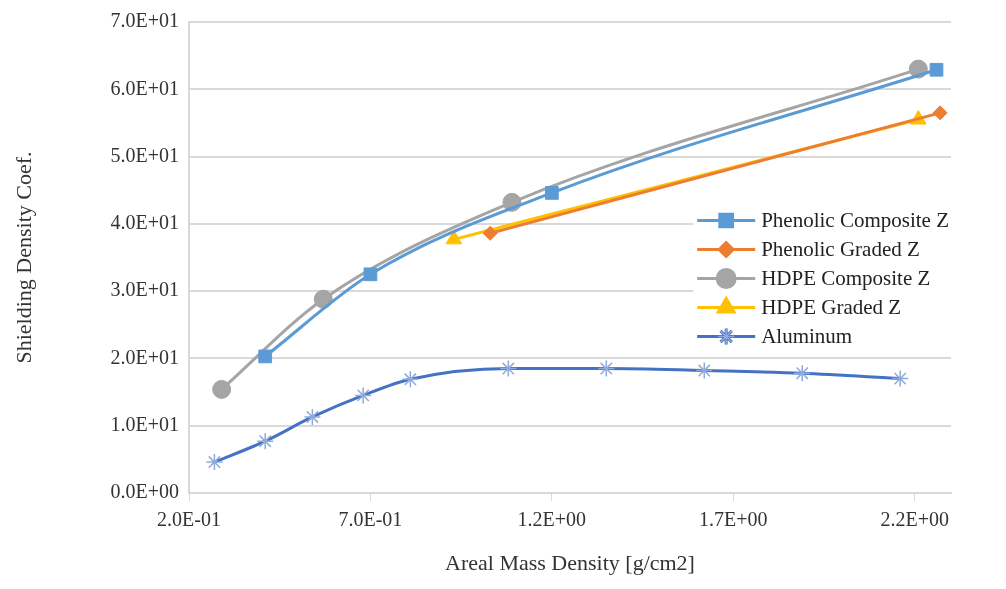 This screenshot has width=1006, height=589. What do you see at coordinates (144, 356) in the screenshot?
I see `y-tick-label: 2.0E+01` at bounding box center [144, 356].